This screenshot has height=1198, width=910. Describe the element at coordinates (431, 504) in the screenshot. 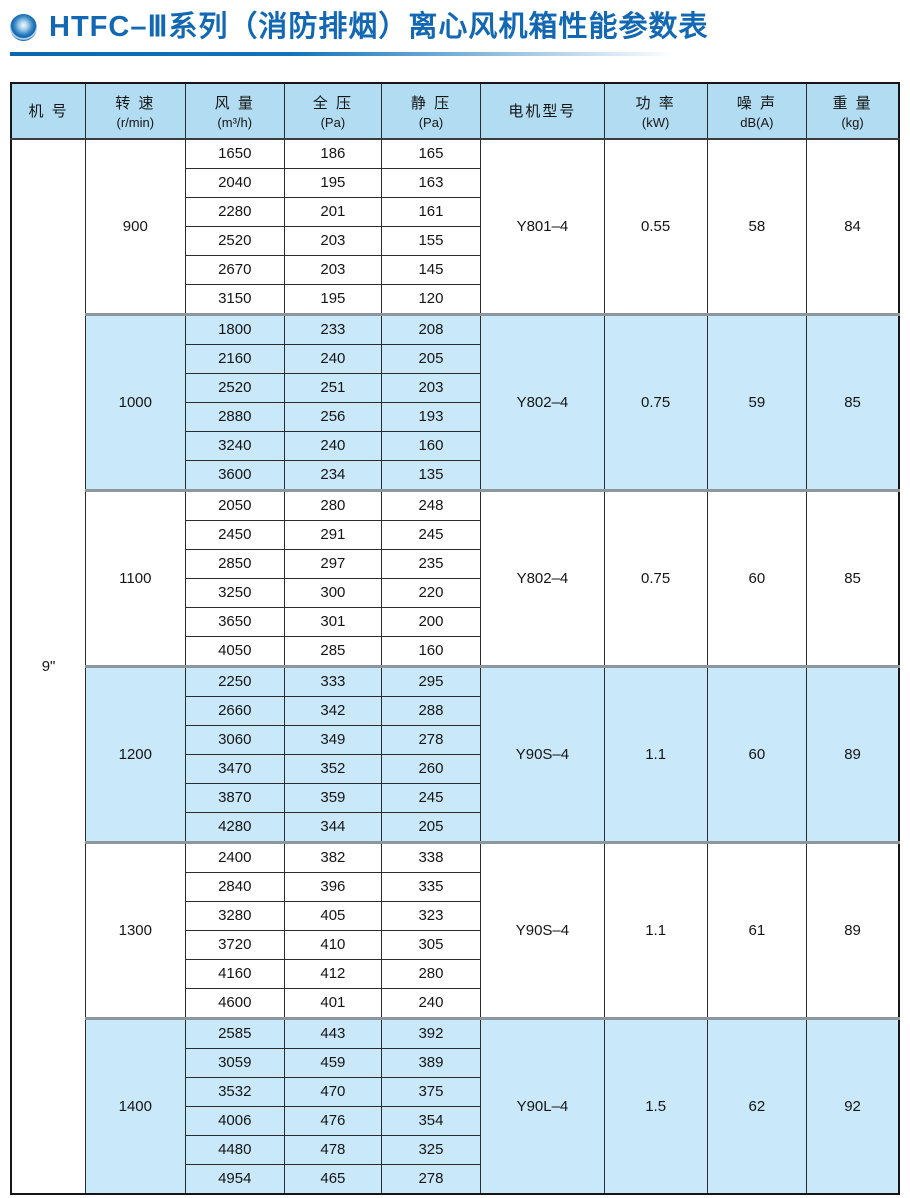

I see `cell-static-pressure: 248` at that location.